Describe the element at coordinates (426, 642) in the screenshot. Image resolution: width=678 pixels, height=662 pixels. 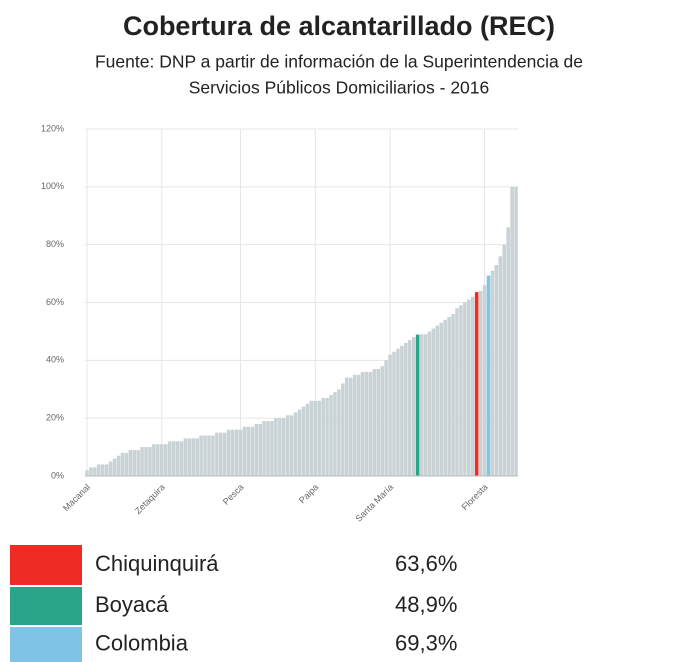
I see `legend-value: 69,3%` at that location.